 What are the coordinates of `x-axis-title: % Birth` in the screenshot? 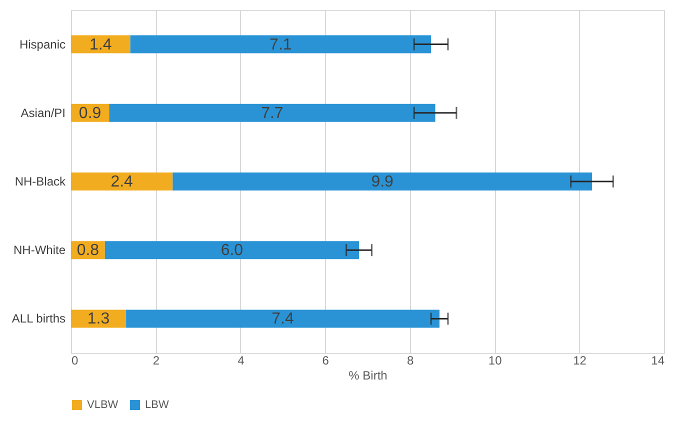 It's located at (368, 375).